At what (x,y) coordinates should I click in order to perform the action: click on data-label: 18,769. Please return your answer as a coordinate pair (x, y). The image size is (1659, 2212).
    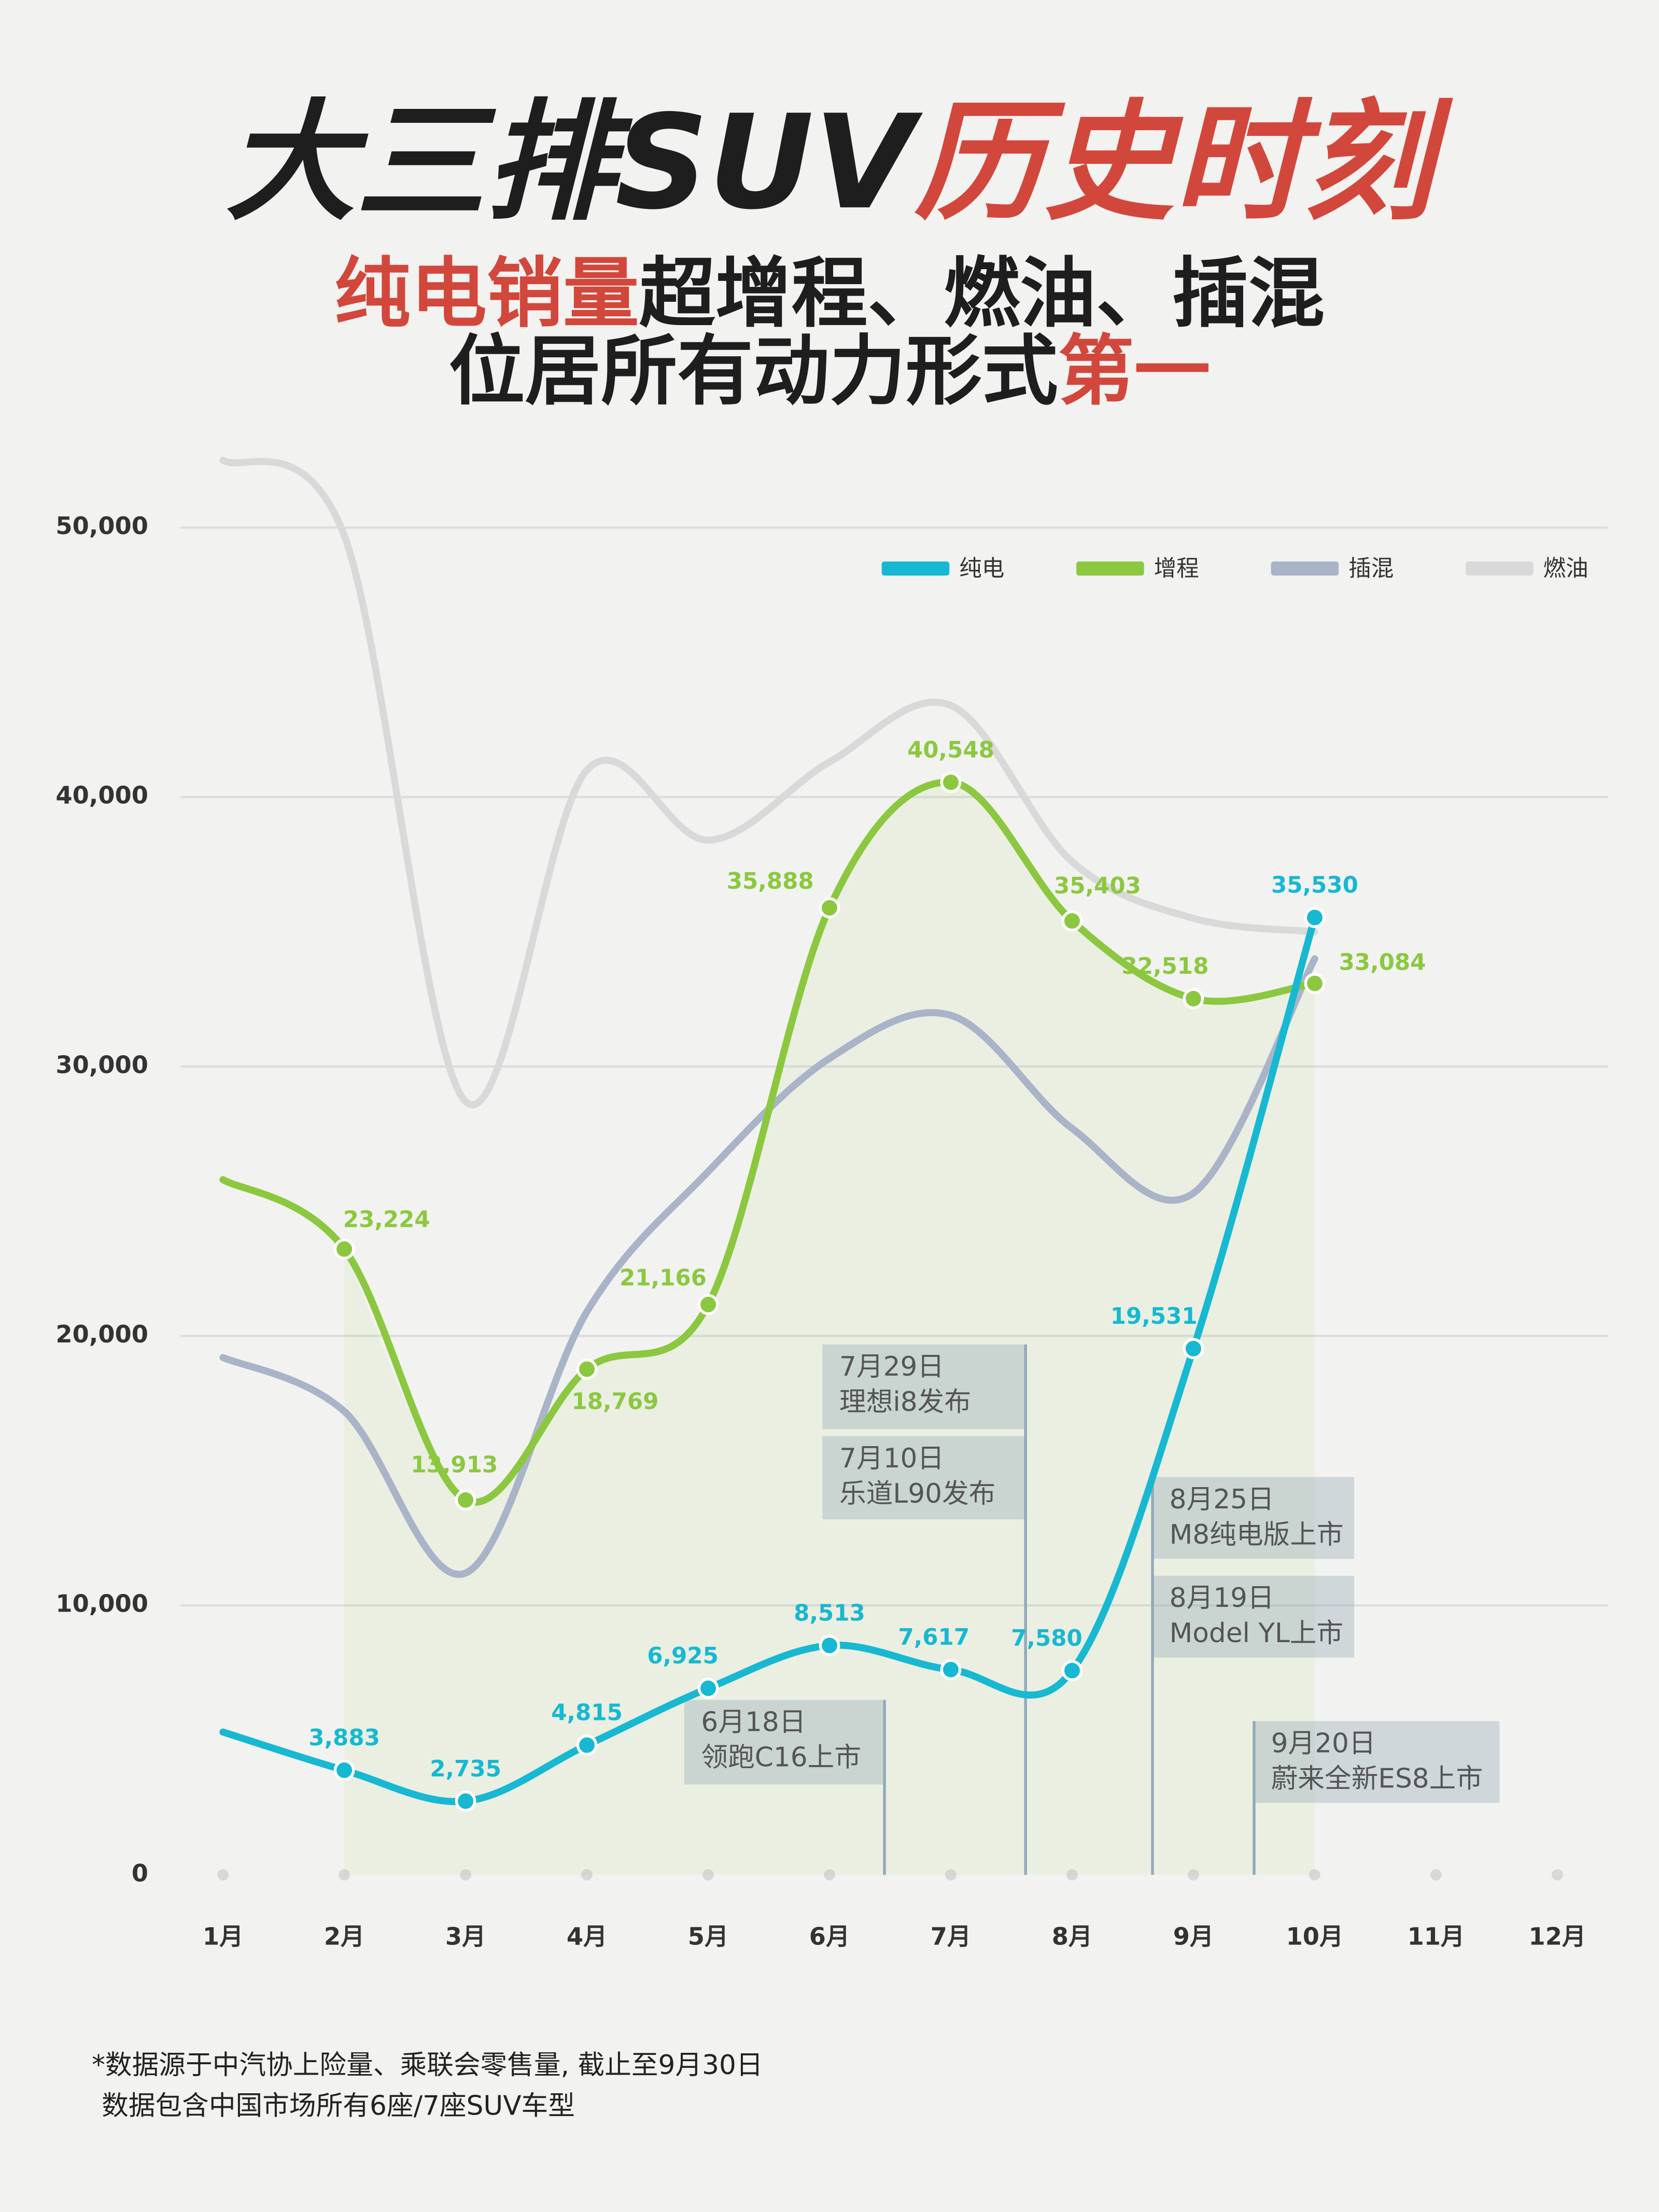
    Looking at the image, I should click on (614, 1402).